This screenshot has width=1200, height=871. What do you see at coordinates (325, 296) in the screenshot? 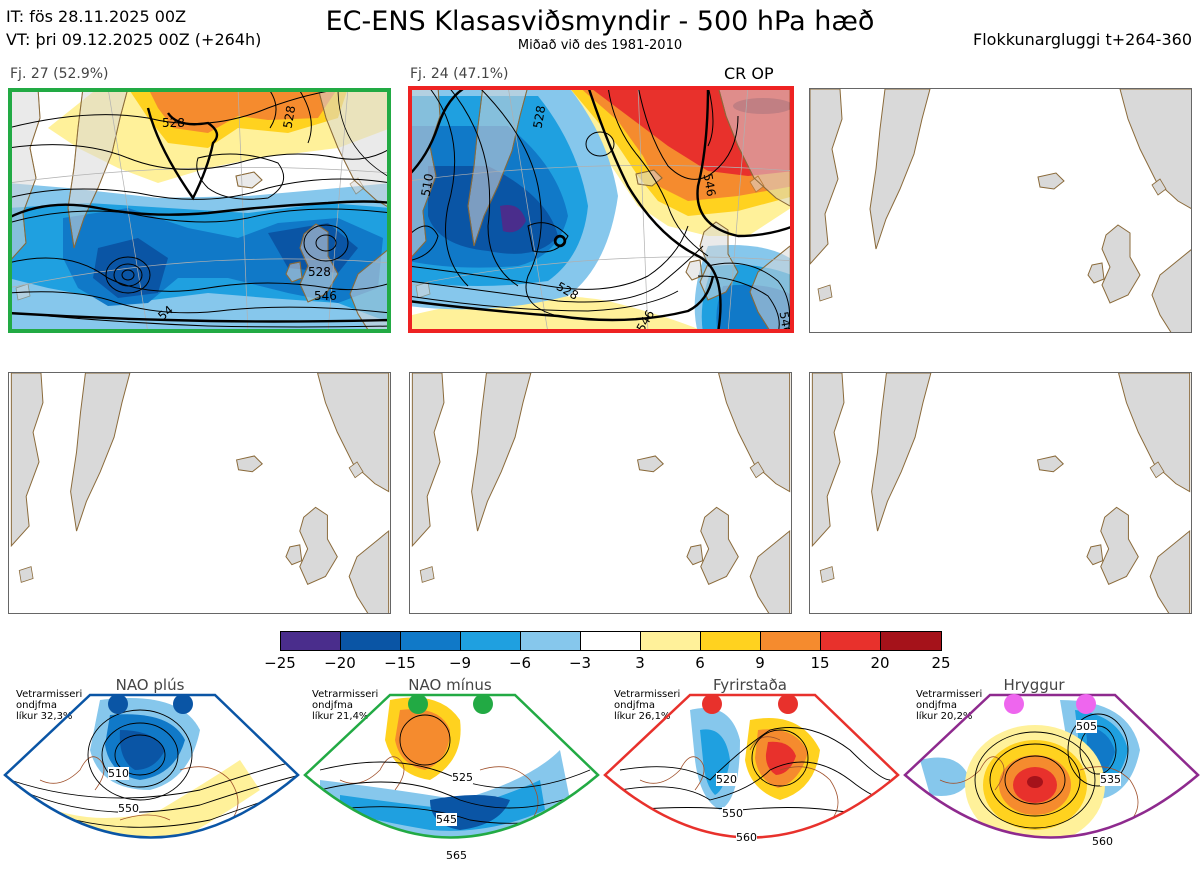
I see `contour-label: 546` at bounding box center [325, 296].